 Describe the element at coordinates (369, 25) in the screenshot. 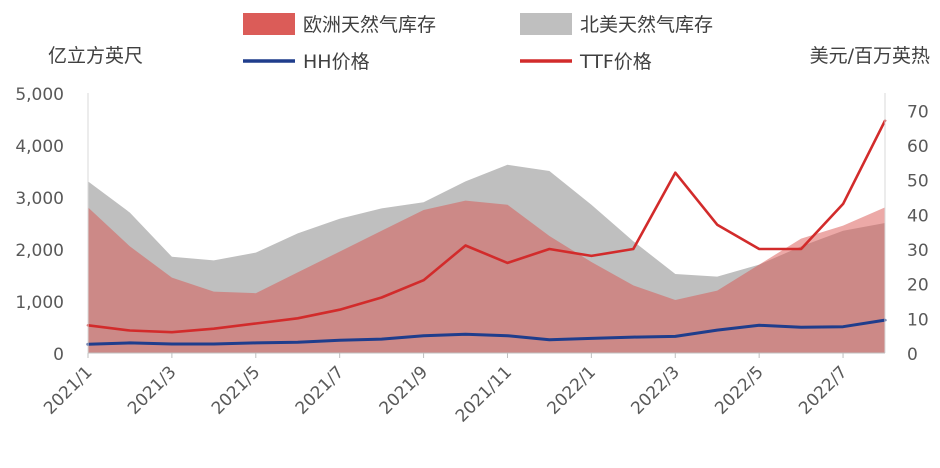

I see `legend-label-europe-storage: 欧洲天然气库存` at that location.